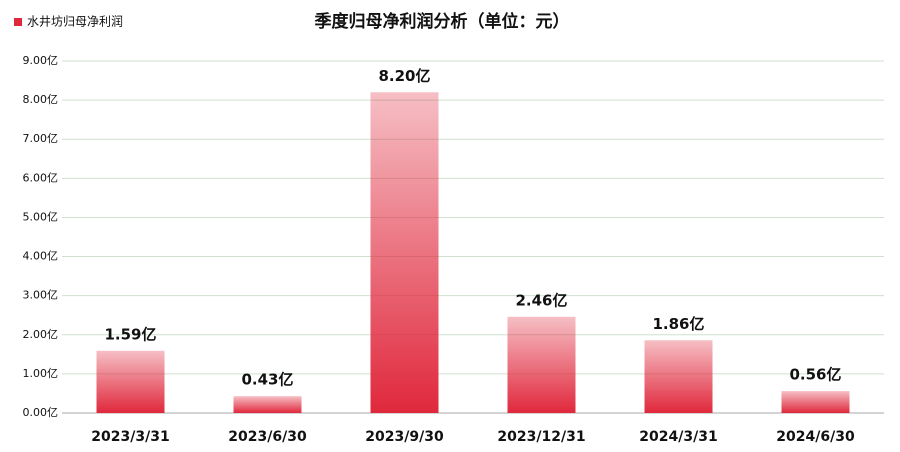  Describe the element at coordinates (815, 437) in the screenshot. I see `x-tick-label: 2024/6/30` at that location.